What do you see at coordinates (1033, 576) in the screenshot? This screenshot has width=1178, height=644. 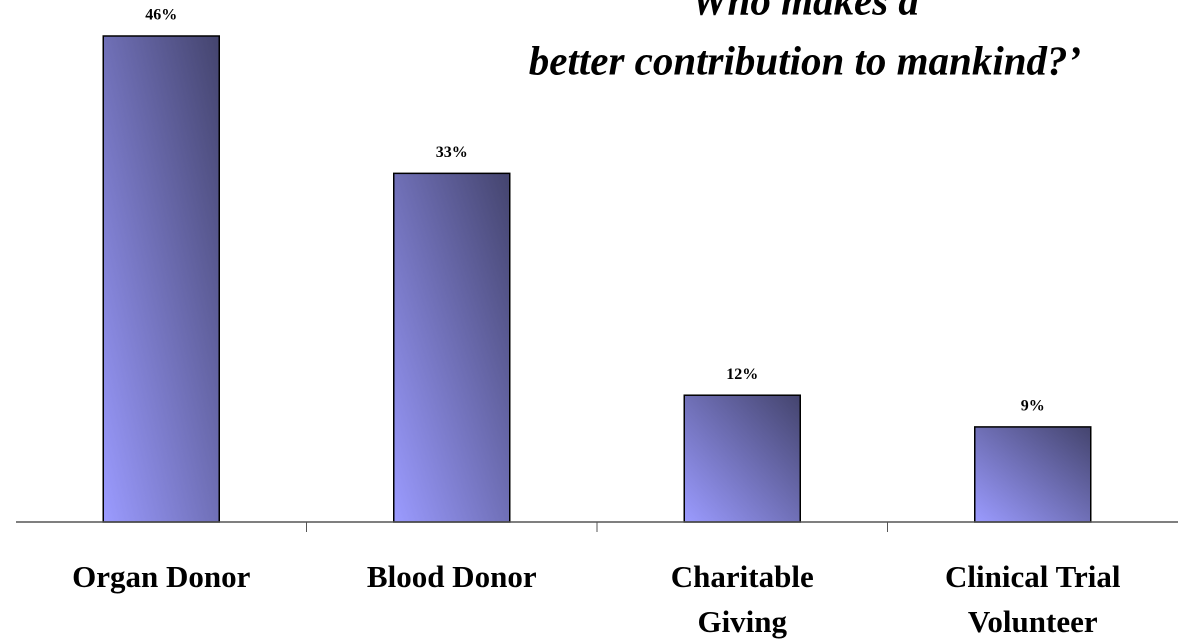 I see `x-tick-label: Clinical Trial` at bounding box center [1033, 576].